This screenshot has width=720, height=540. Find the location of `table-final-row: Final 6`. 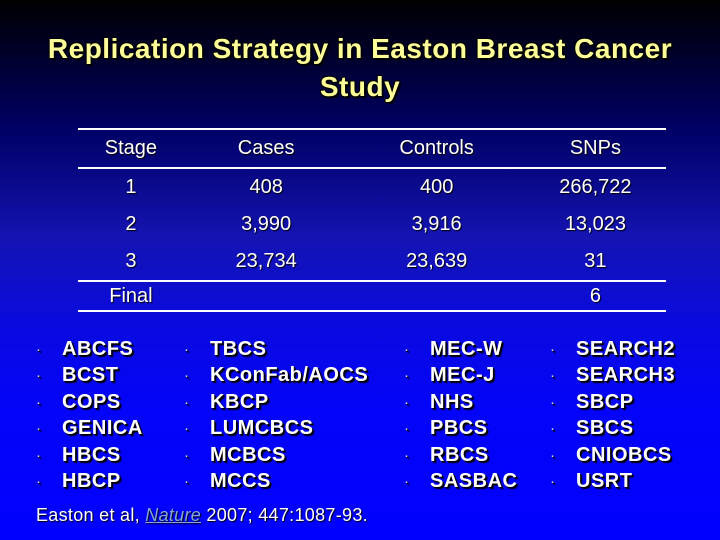

table-final-row: Final 6 is located at coordinates (372, 296).